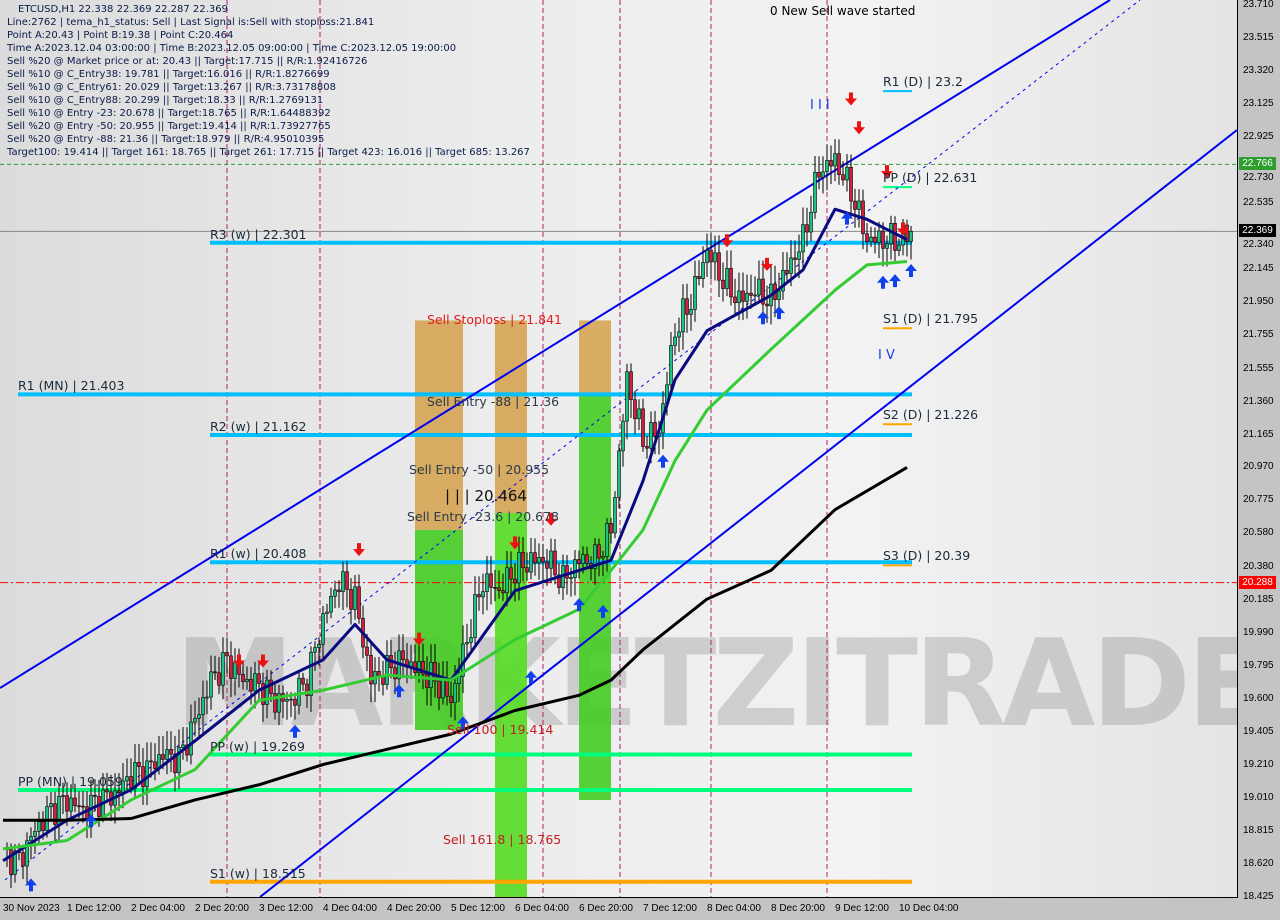 The image size is (1280, 920). I want to click on y-tick-label: 21.950, so click(1258, 302).